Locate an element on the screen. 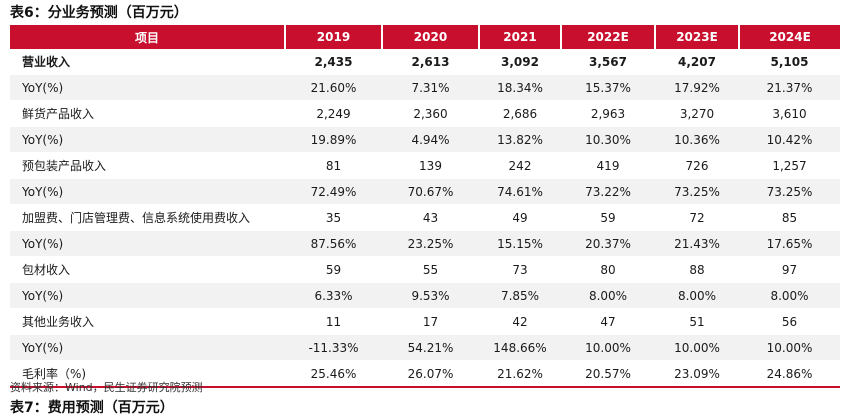 Image resolution: width=845 pixels, height=418 pixels. value-cell: 18.34% is located at coordinates (520, 87).